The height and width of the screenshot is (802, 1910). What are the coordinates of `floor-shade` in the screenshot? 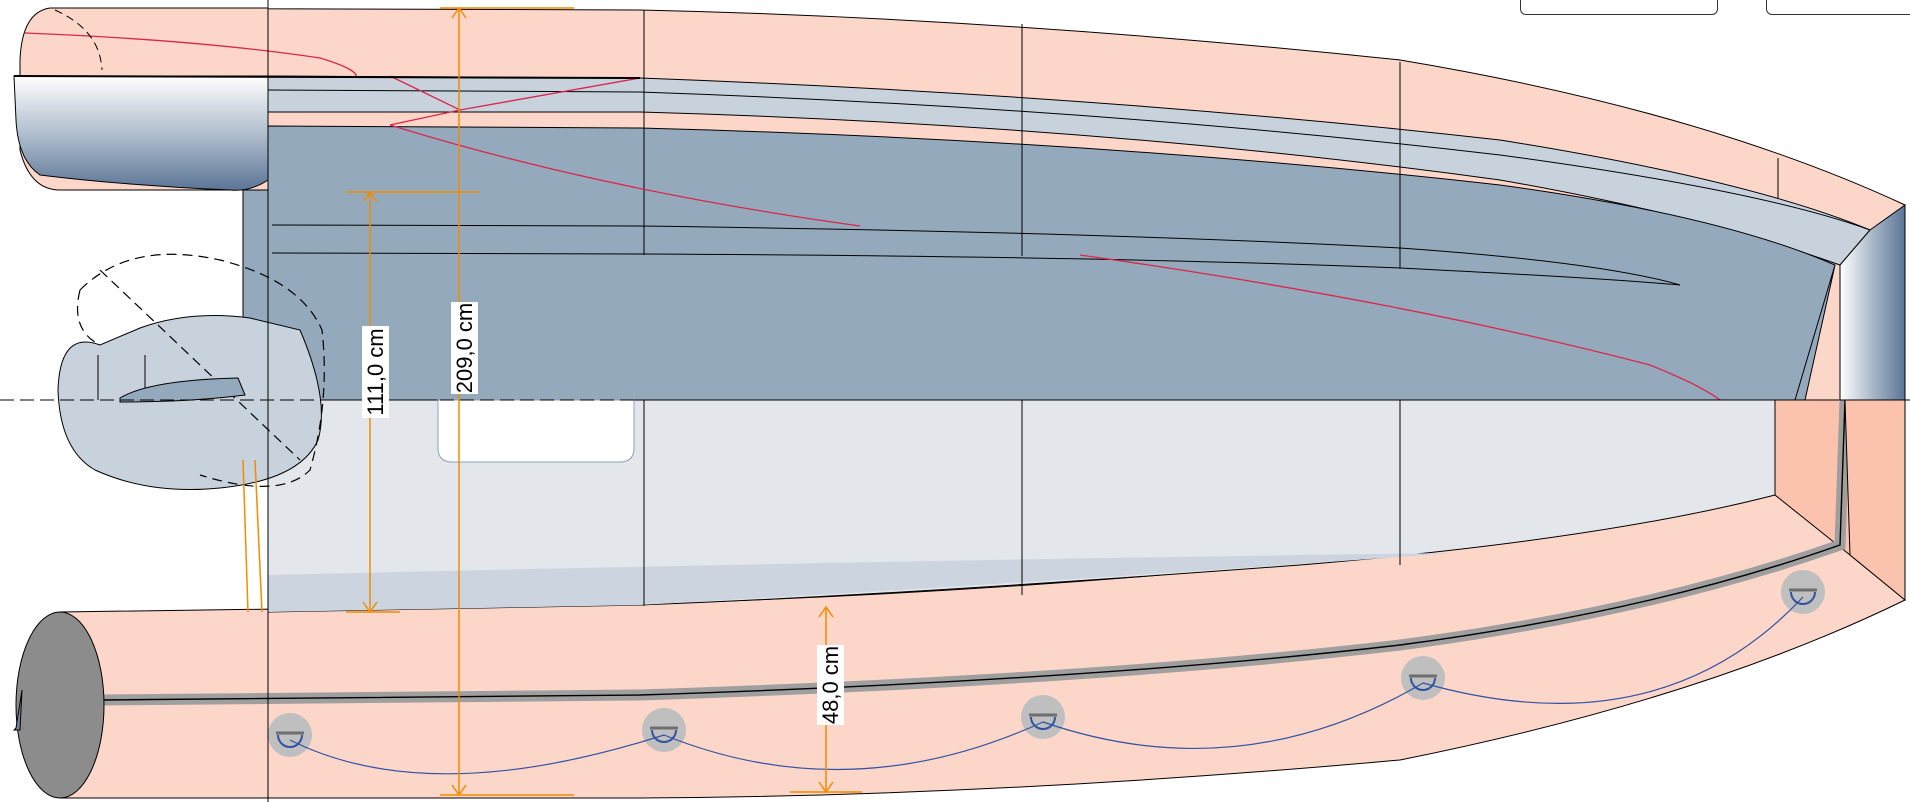 It's located at (859, 582).